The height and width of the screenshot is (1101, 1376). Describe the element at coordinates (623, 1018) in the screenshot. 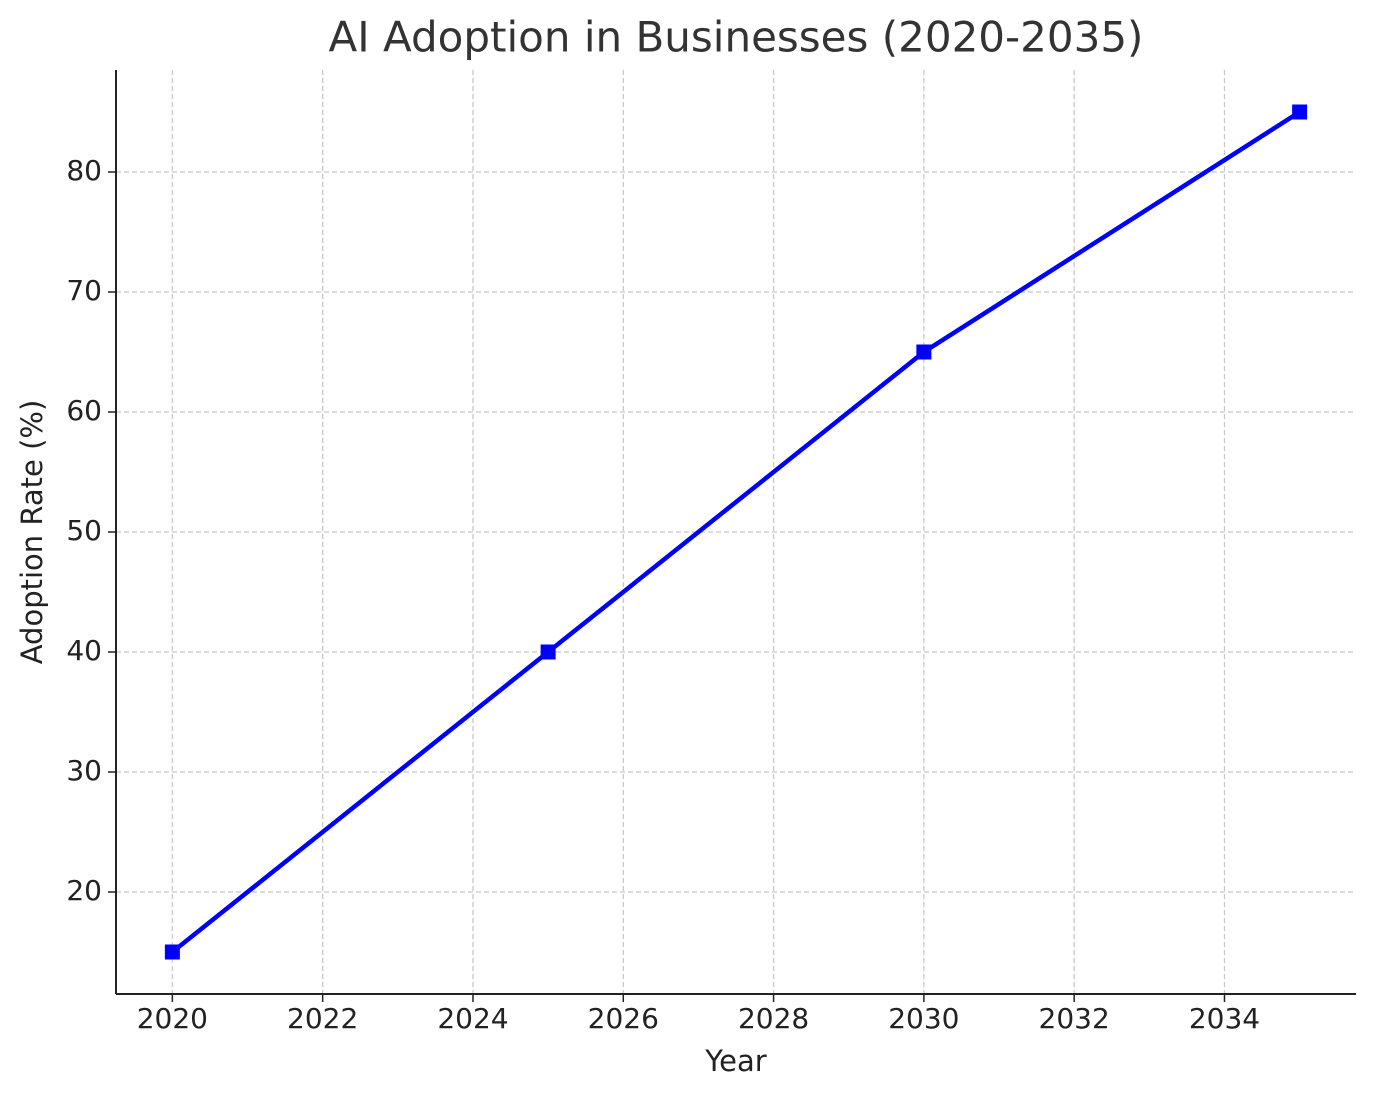

I see `x-tick-label: 2026` at that location.